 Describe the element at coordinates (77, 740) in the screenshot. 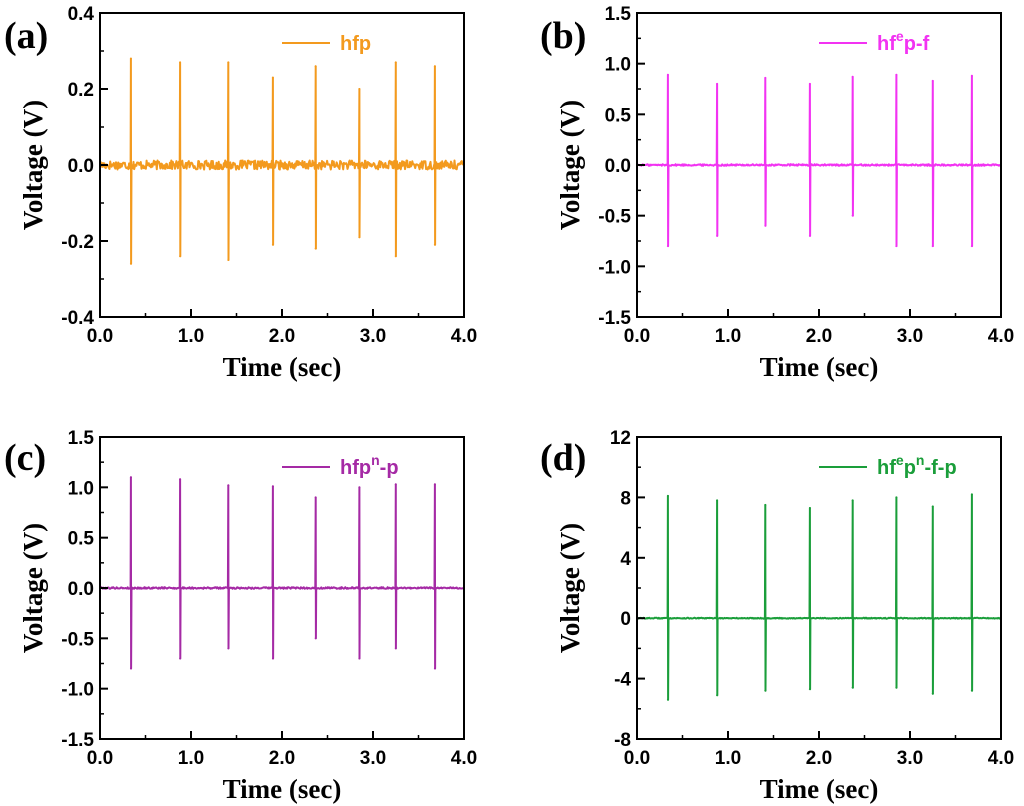

I see `y-tick-label: -1.5` at that location.